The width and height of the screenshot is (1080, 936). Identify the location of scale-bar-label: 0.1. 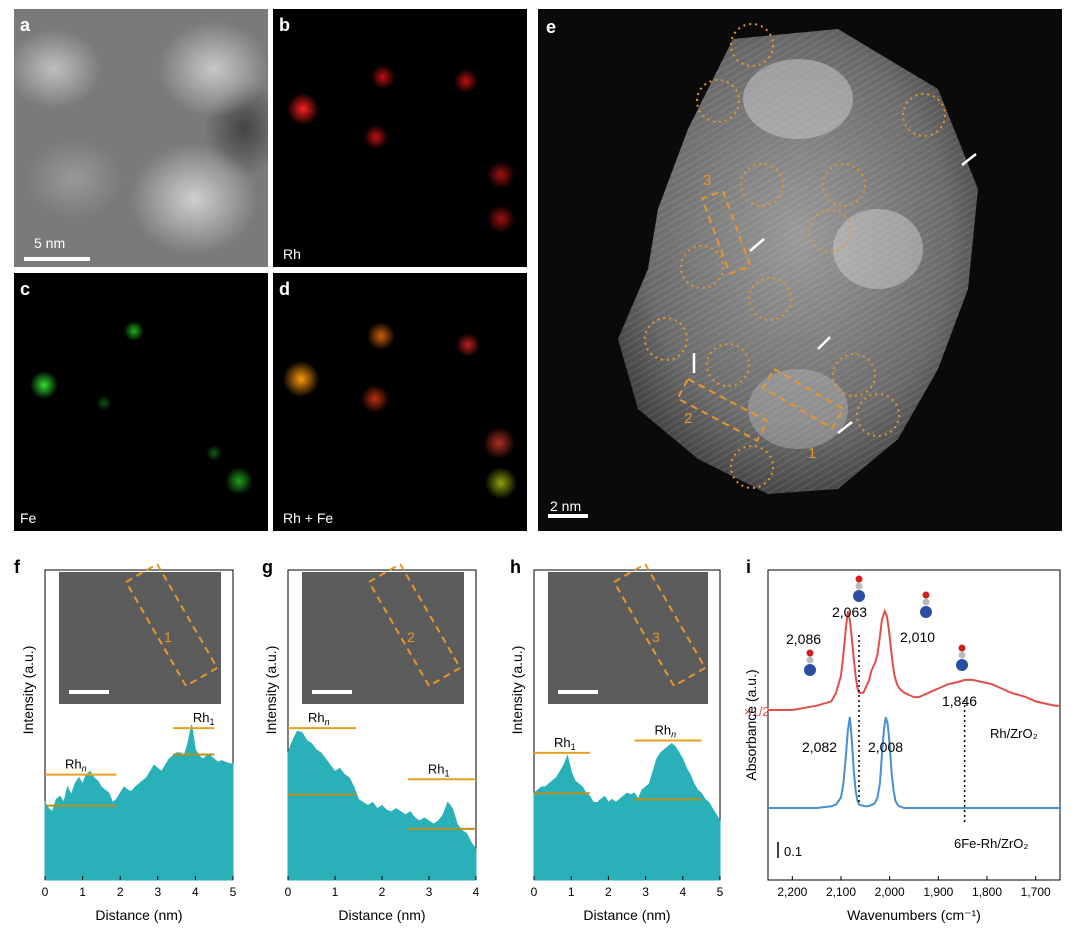
(793, 851).